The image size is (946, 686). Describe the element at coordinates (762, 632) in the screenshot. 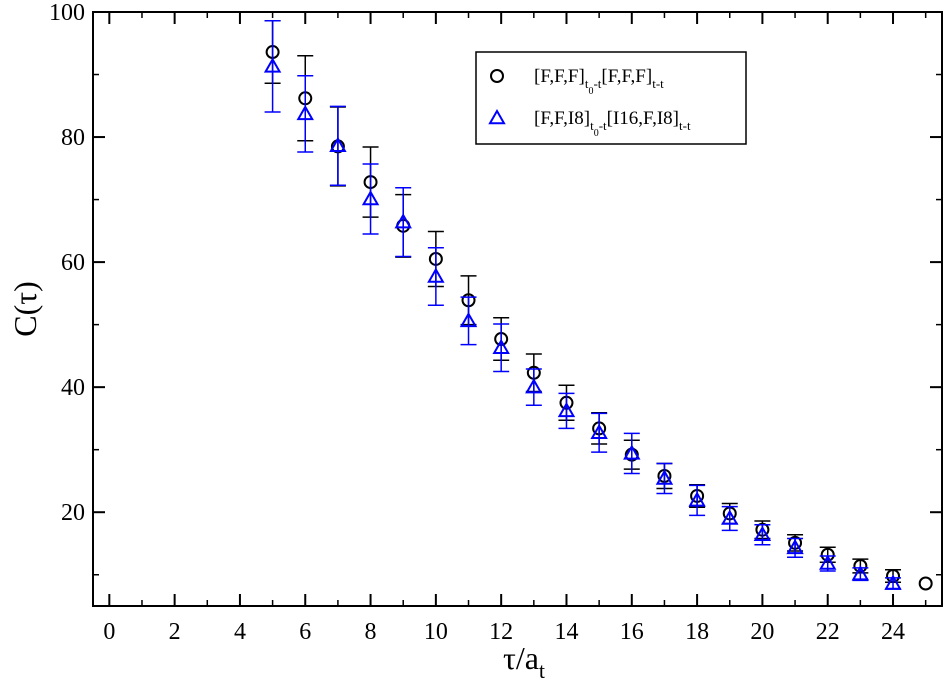

I see `x-tick-label: 20` at that location.